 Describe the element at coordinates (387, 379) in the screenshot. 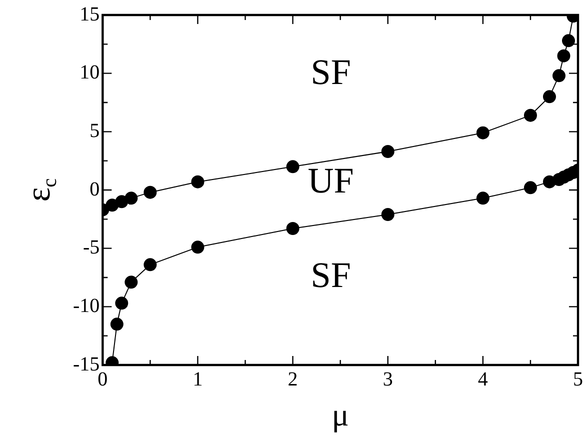

I see `x-tick-label: 3` at that location.